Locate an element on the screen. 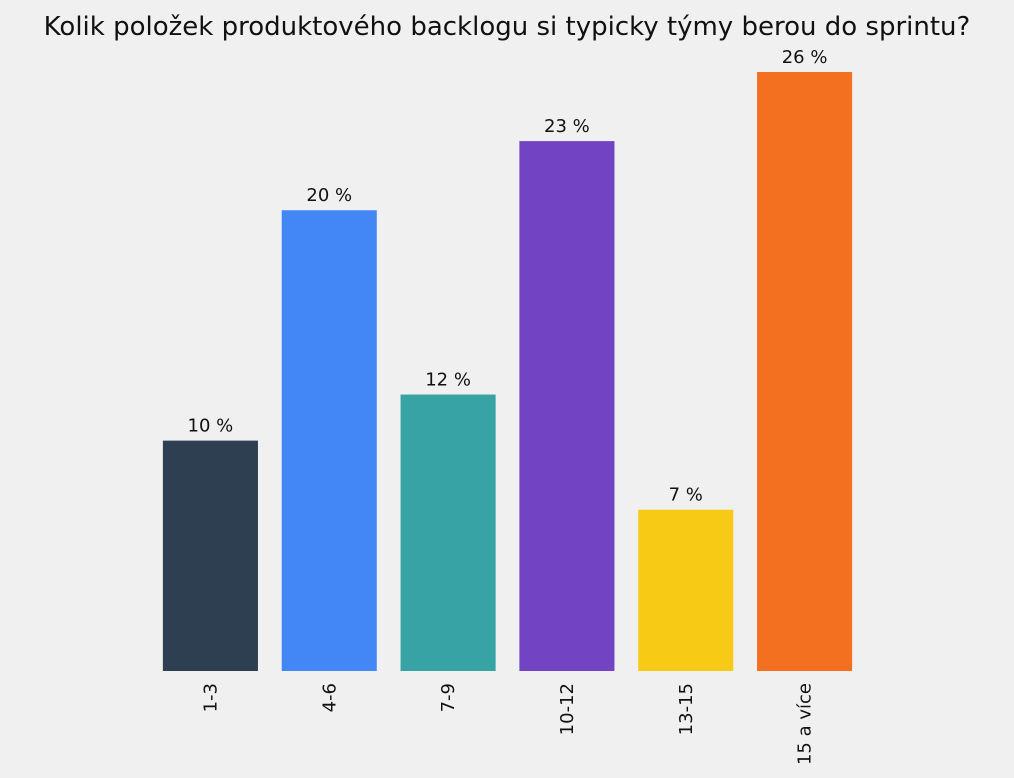 This screenshot has width=1014, height=778. value-label: 26 % is located at coordinates (805, 57).